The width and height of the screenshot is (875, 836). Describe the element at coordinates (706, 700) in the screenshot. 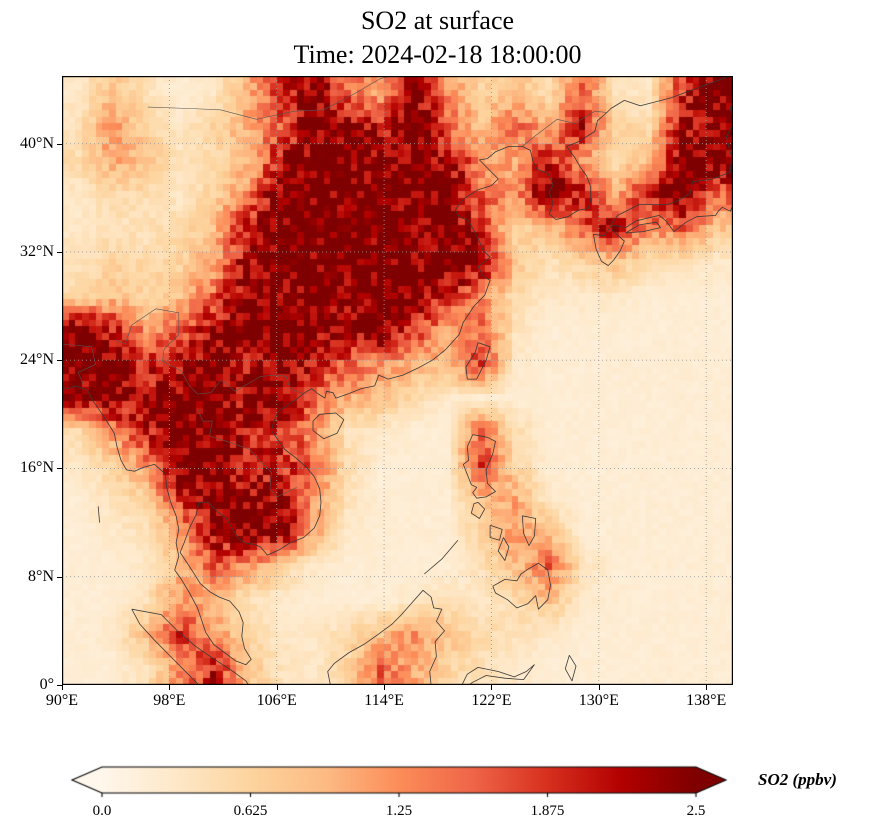

I see `x-tick-label: 138°E` at that location.